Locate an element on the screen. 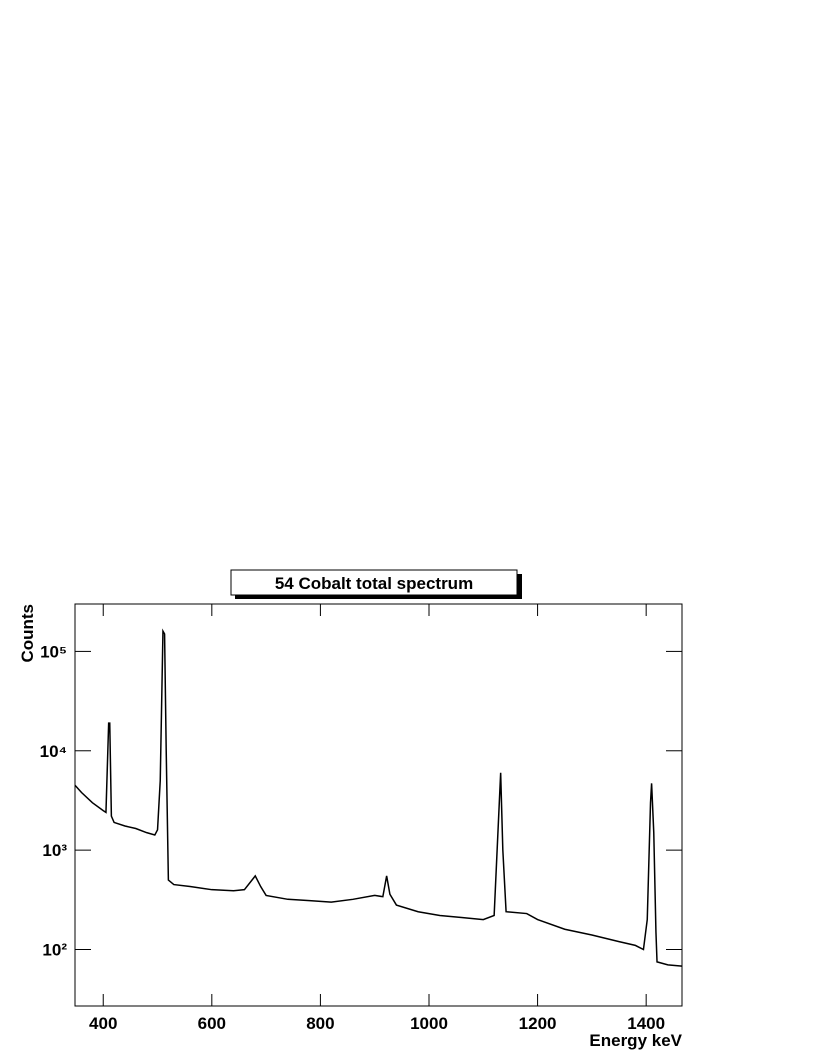 This screenshot has width=818, height=1063. y-axis-label: Counts is located at coordinates (27, 633).